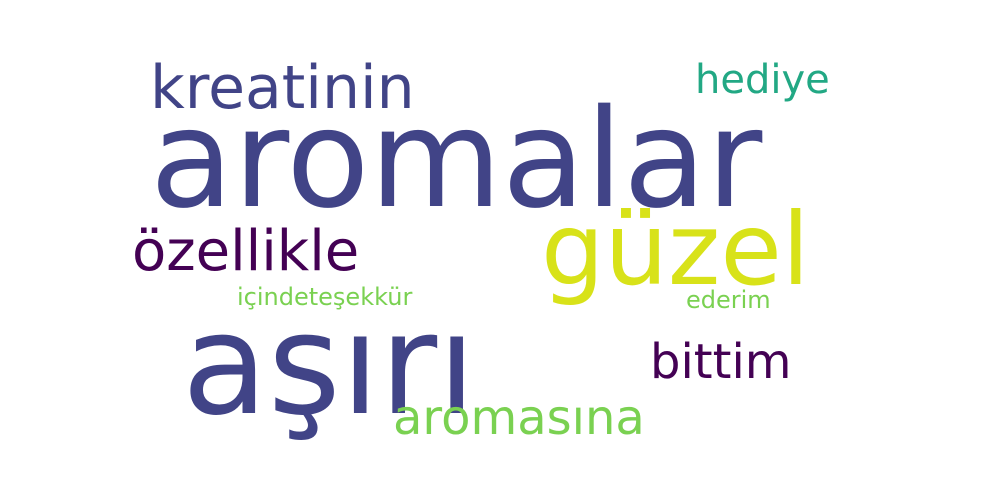 This screenshot has width=1000, height=500. I want to click on word-guzel: güzel, so click(675, 249).